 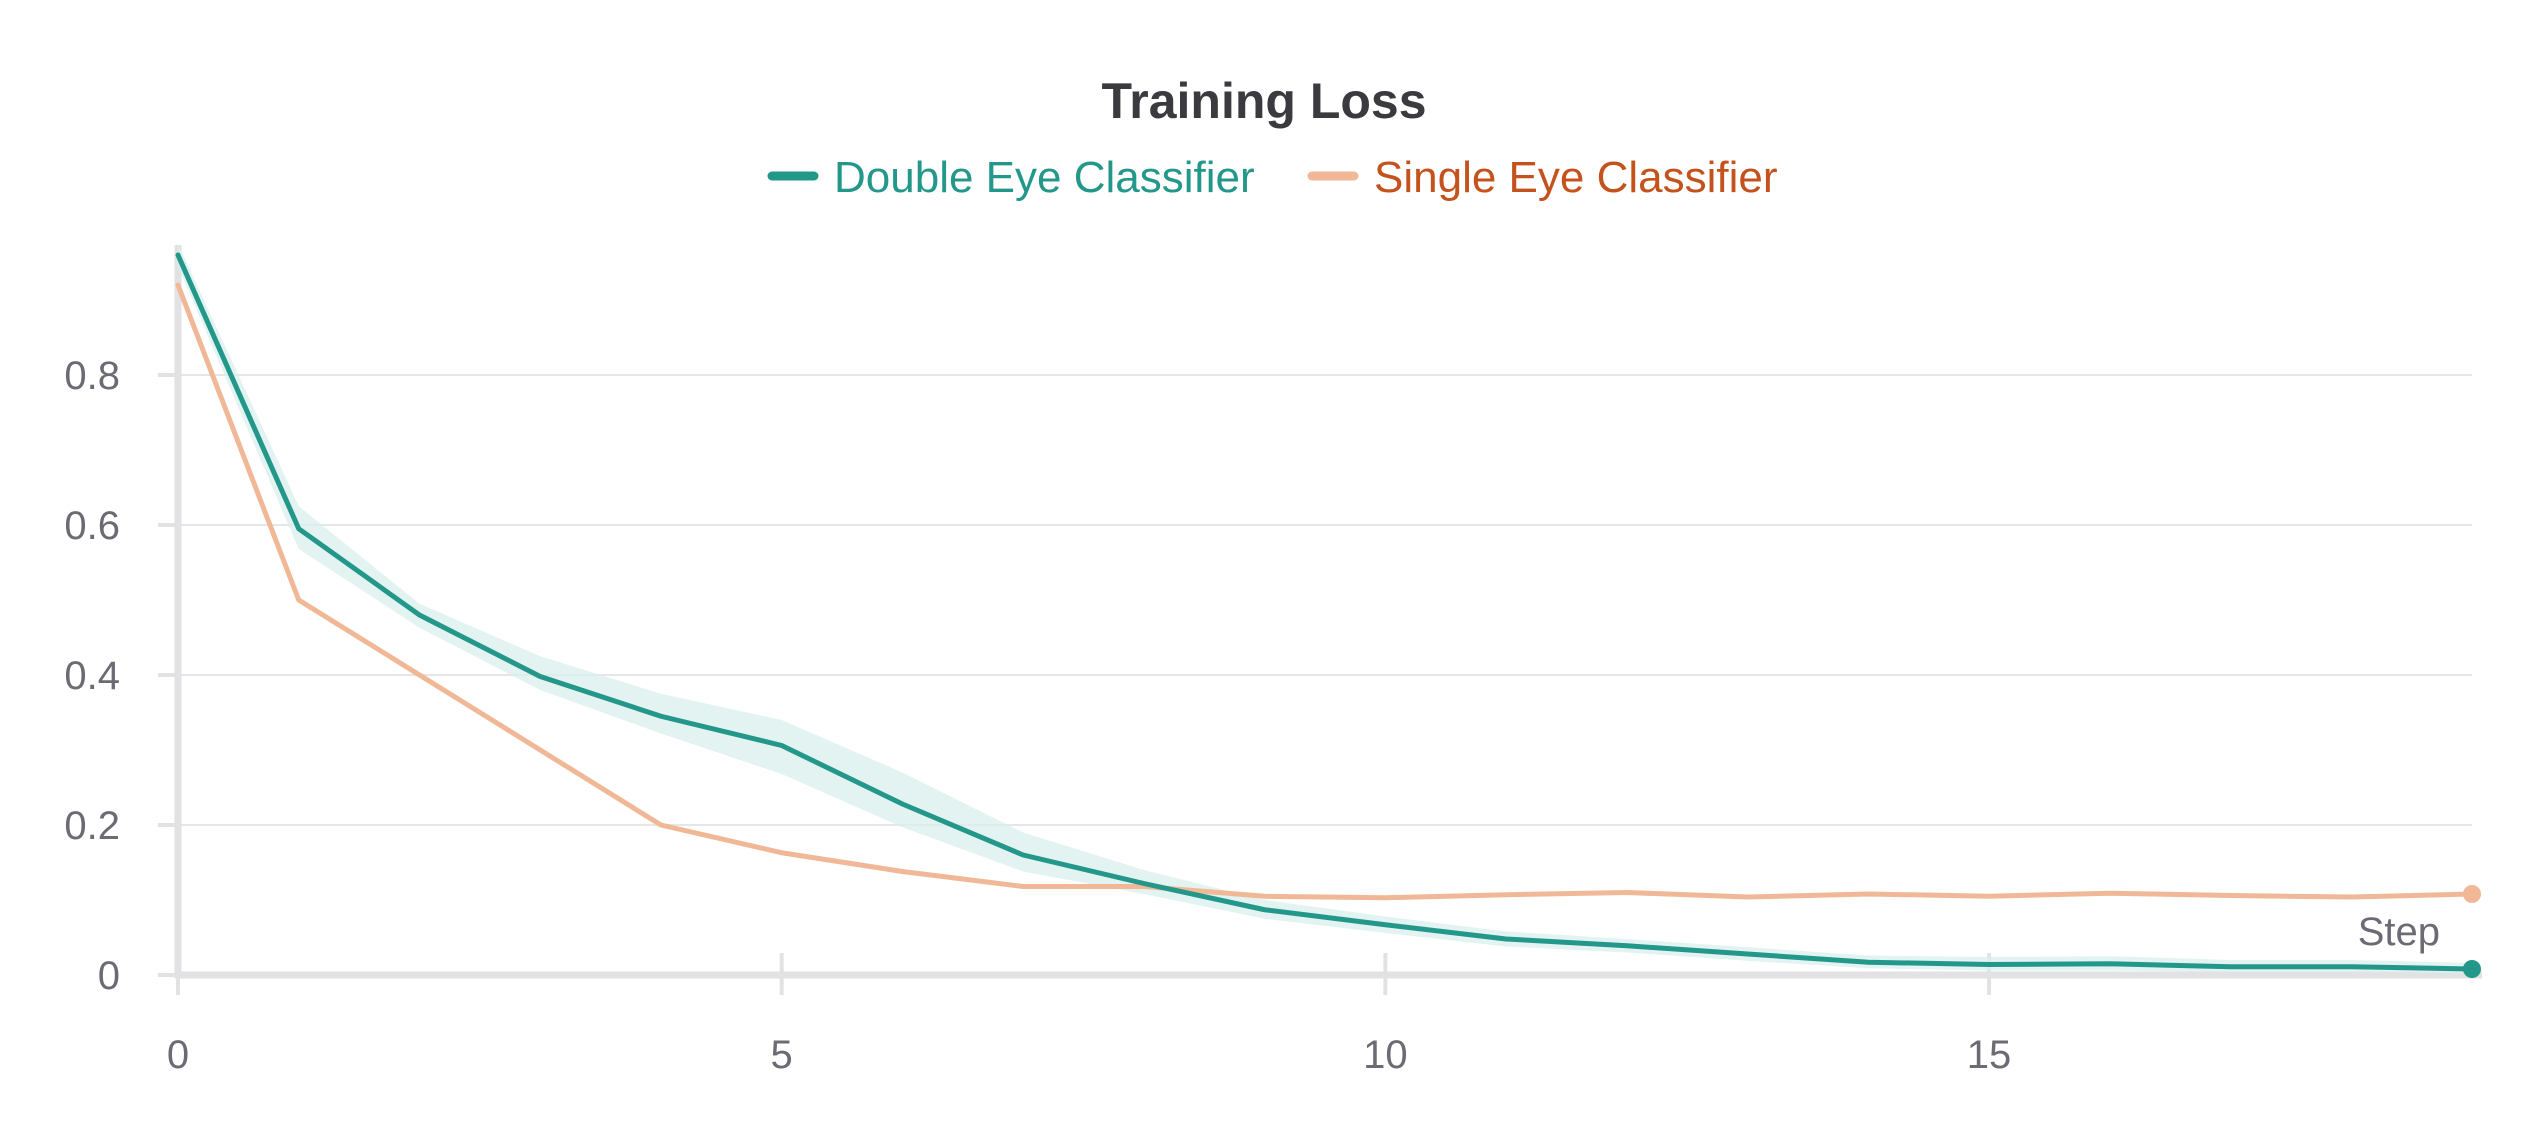 What do you see at coordinates (92, 526) in the screenshot?
I see `y-tick-label: 0.6` at bounding box center [92, 526].